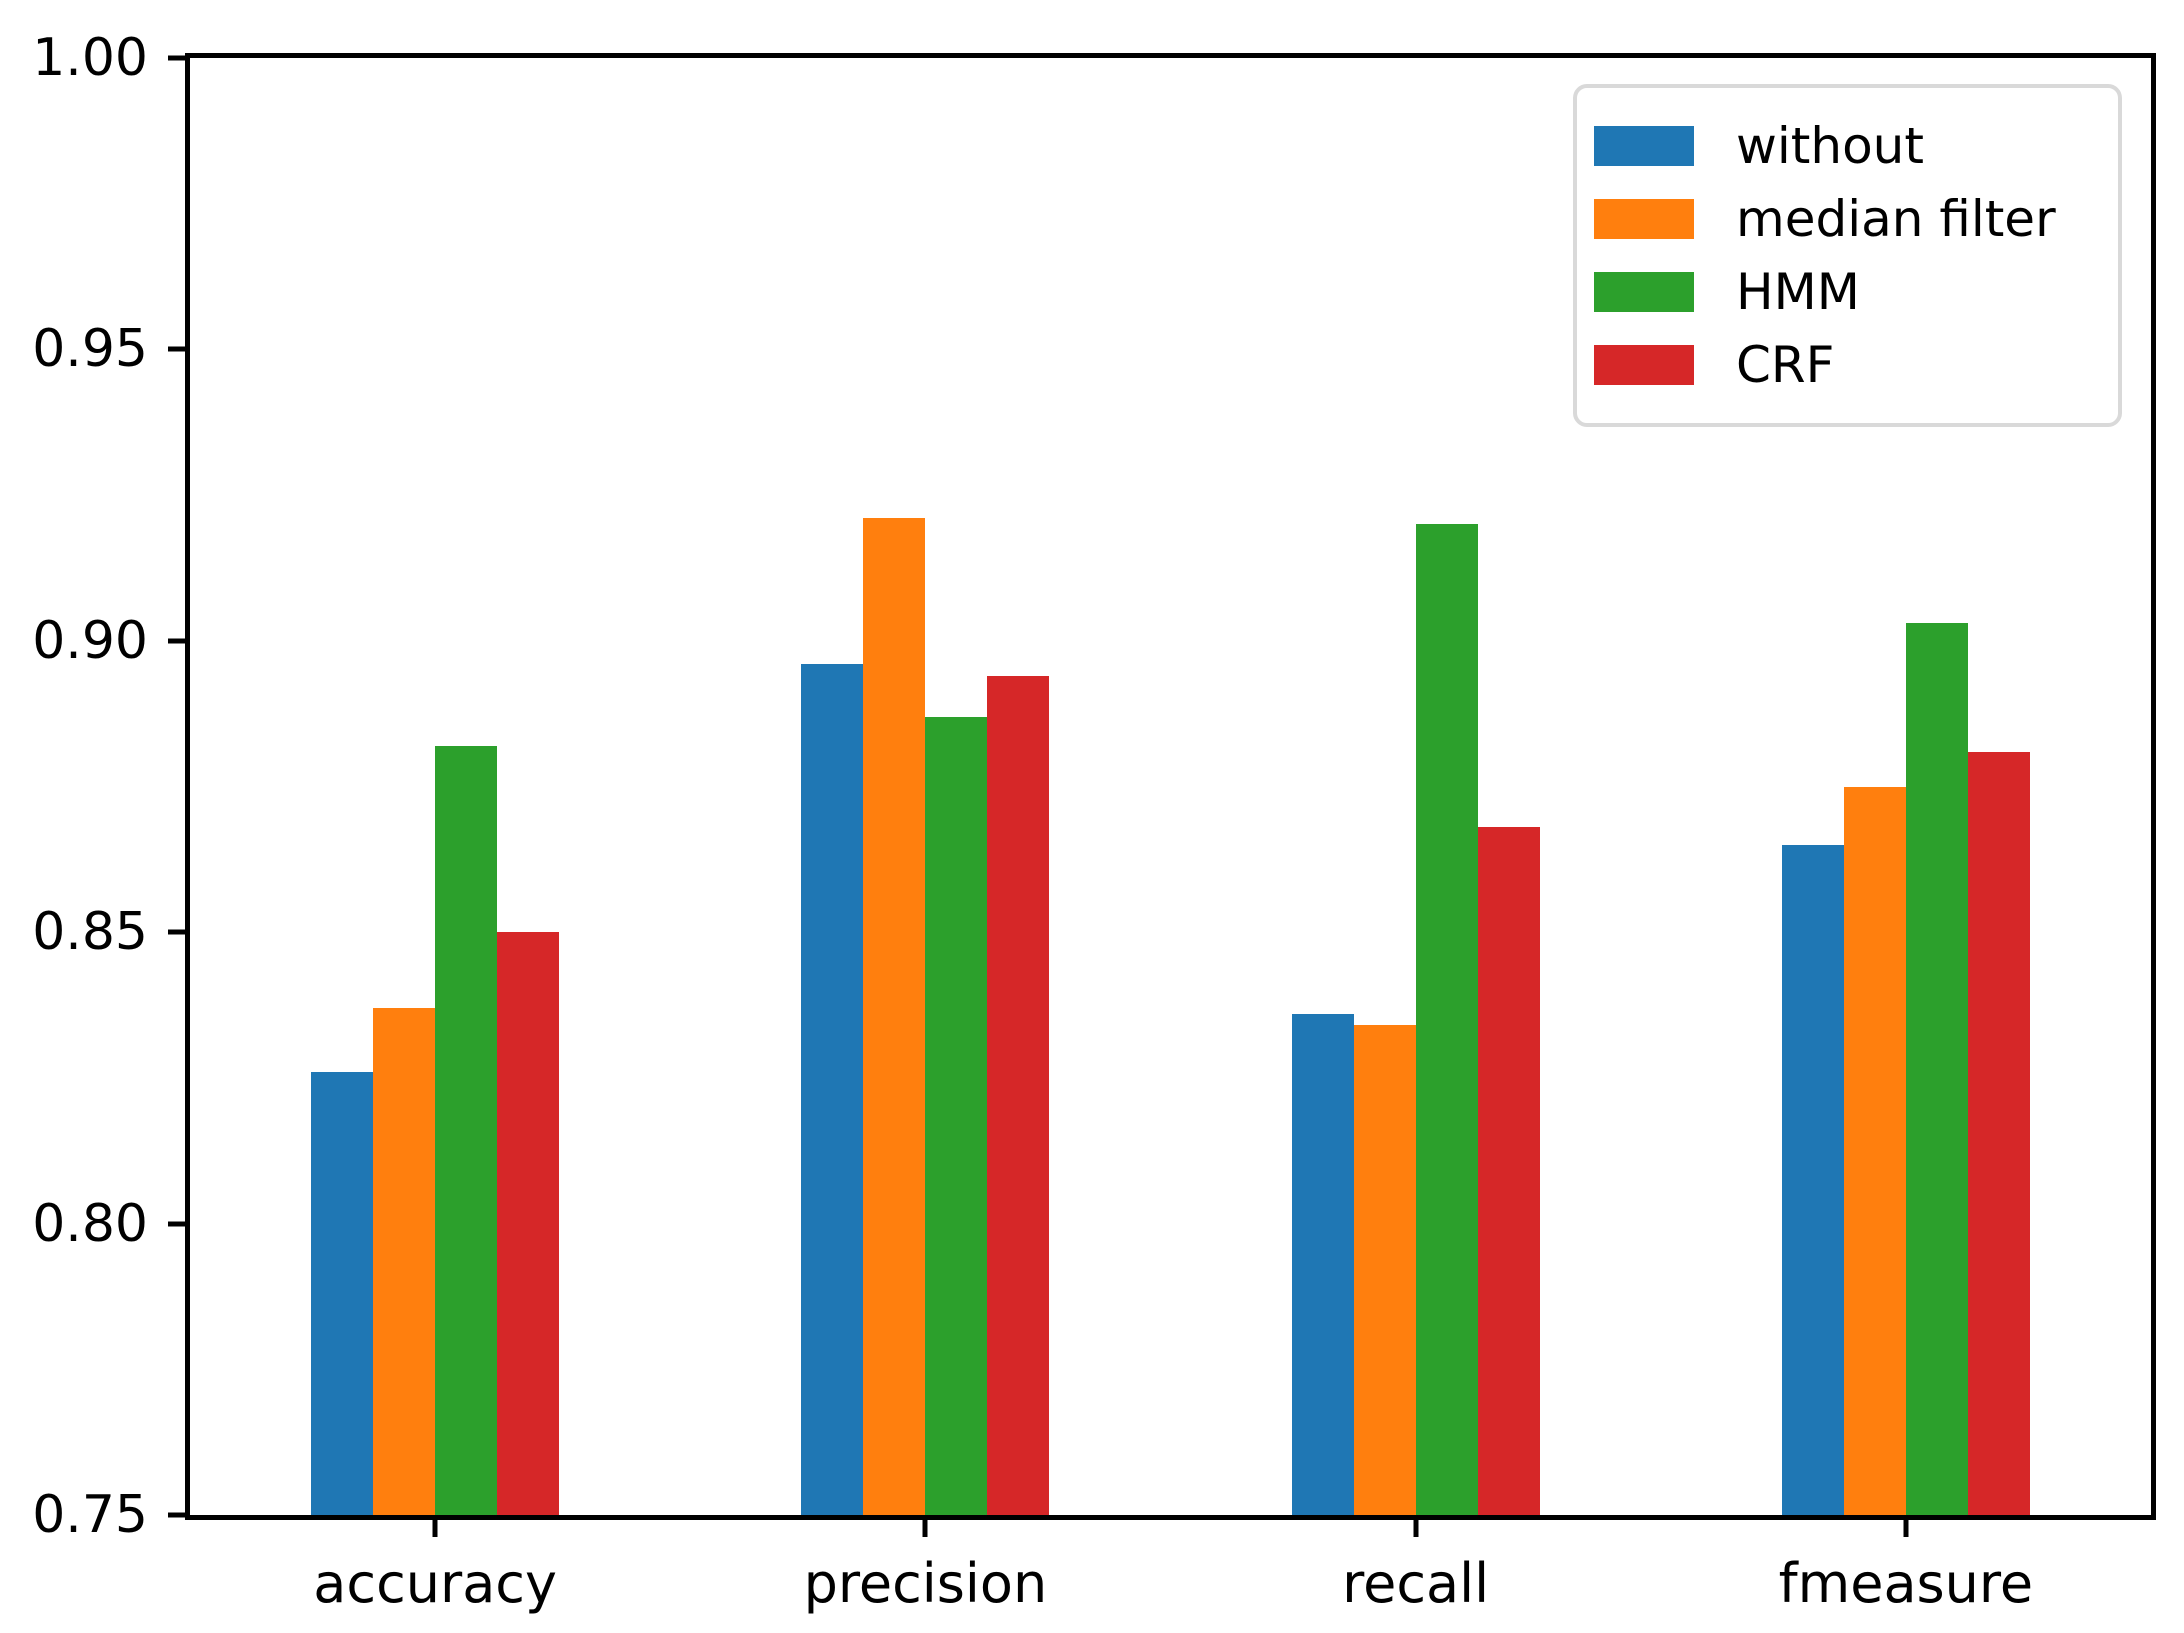  What do you see at coordinates (894, 1016) in the screenshot?
I see `bar-median-filter-precision` at bounding box center [894, 1016].